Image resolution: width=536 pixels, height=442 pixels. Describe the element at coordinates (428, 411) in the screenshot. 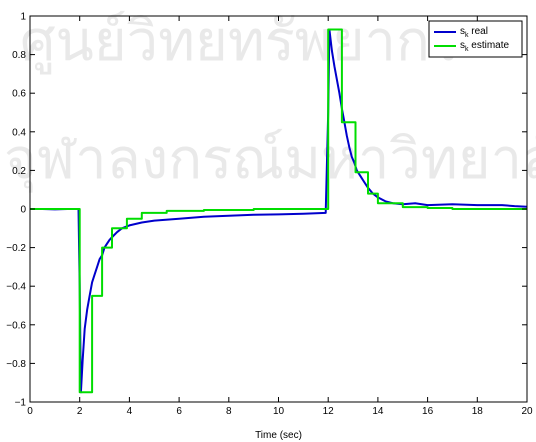

I see `x-tick-label: 16` at that location.